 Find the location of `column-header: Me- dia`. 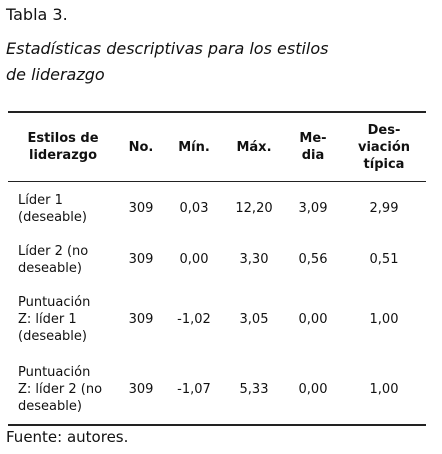

column-header: Me- dia is located at coordinates (313, 147).